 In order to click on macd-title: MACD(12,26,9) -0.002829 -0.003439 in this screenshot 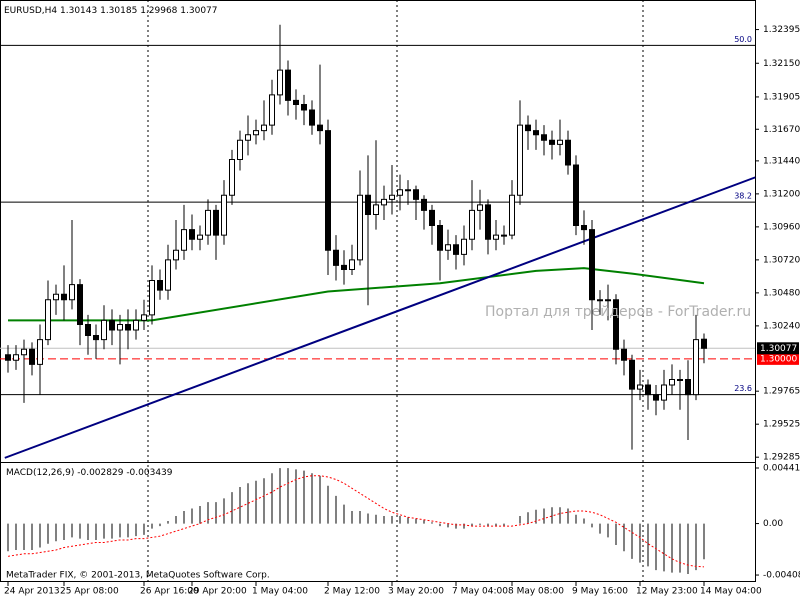, I will do `click(89, 473)`.